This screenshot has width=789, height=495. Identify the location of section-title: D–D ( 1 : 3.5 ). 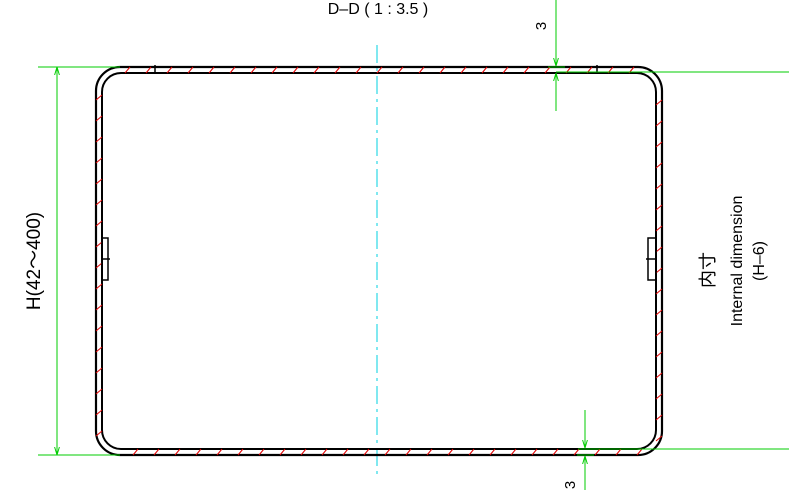
(378, 9).